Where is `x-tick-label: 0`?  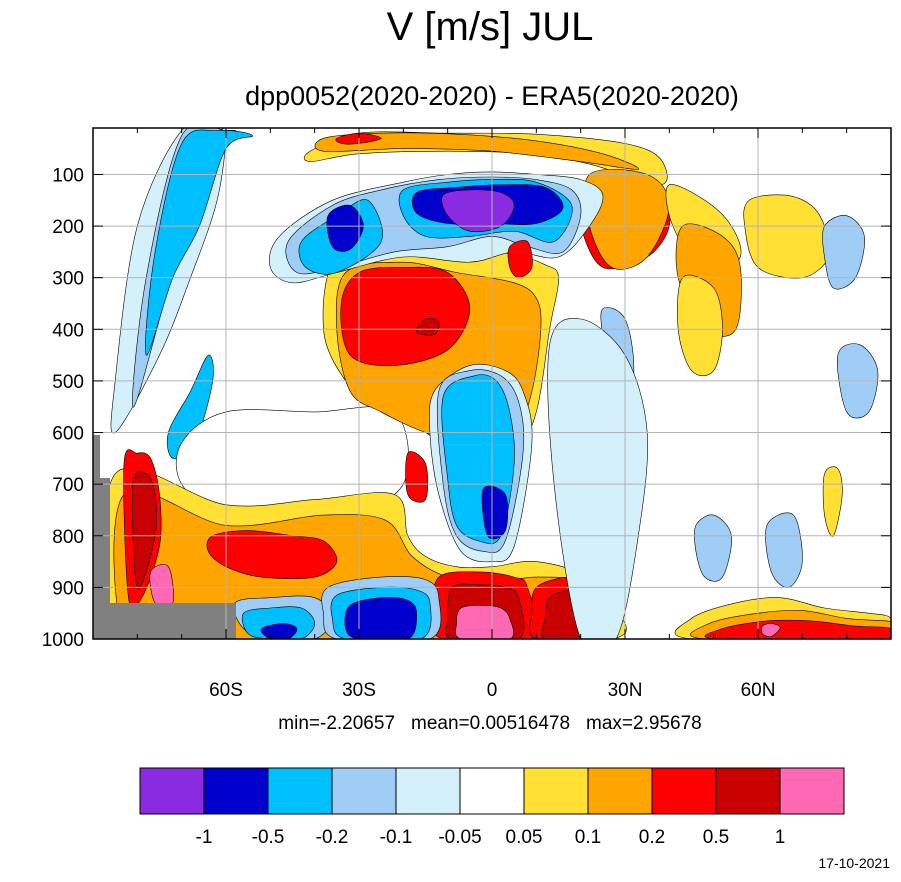
x-tick-label: 0 is located at coordinates (492, 690).